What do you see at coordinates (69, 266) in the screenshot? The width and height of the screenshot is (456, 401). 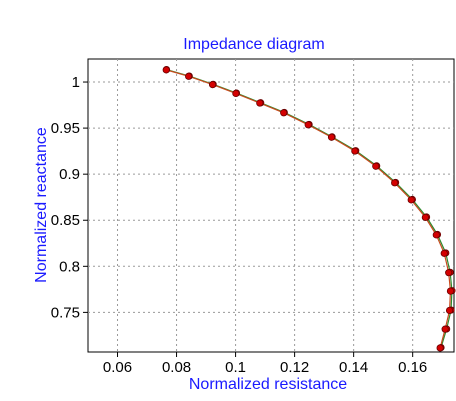 I see `y-tick-label: 0.8` at bounding box center [69, 266].